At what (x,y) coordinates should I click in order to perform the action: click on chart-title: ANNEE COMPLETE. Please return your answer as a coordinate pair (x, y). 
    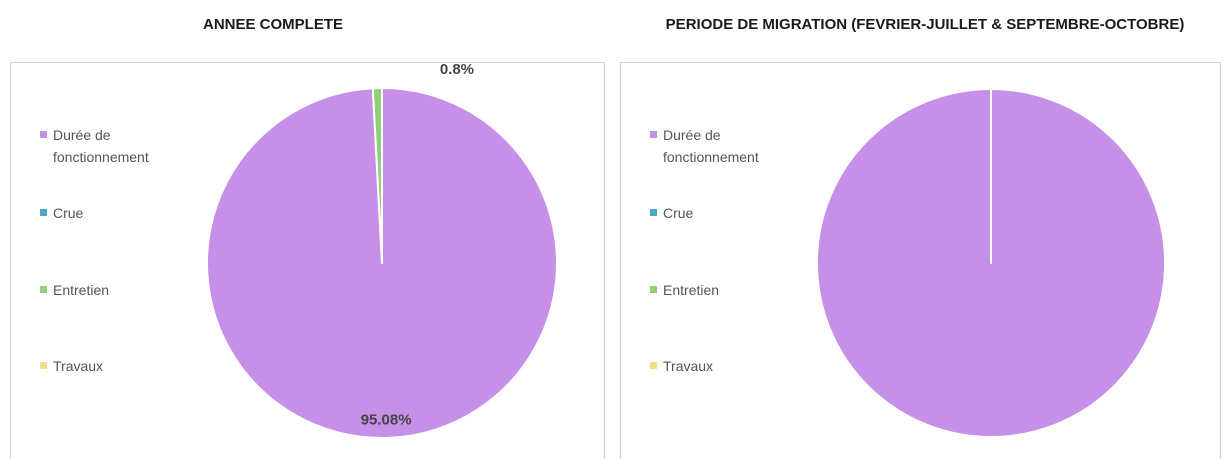
    Looking at the image, I should click on (273, 24).